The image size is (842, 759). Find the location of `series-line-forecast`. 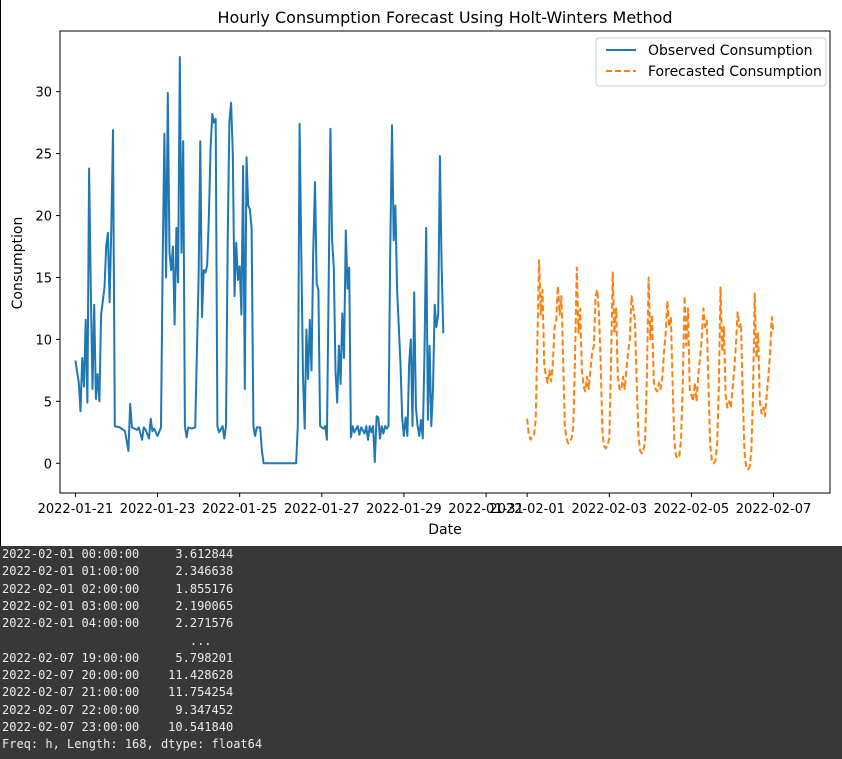

series-line-forecast is located at coordinates (650, 365).